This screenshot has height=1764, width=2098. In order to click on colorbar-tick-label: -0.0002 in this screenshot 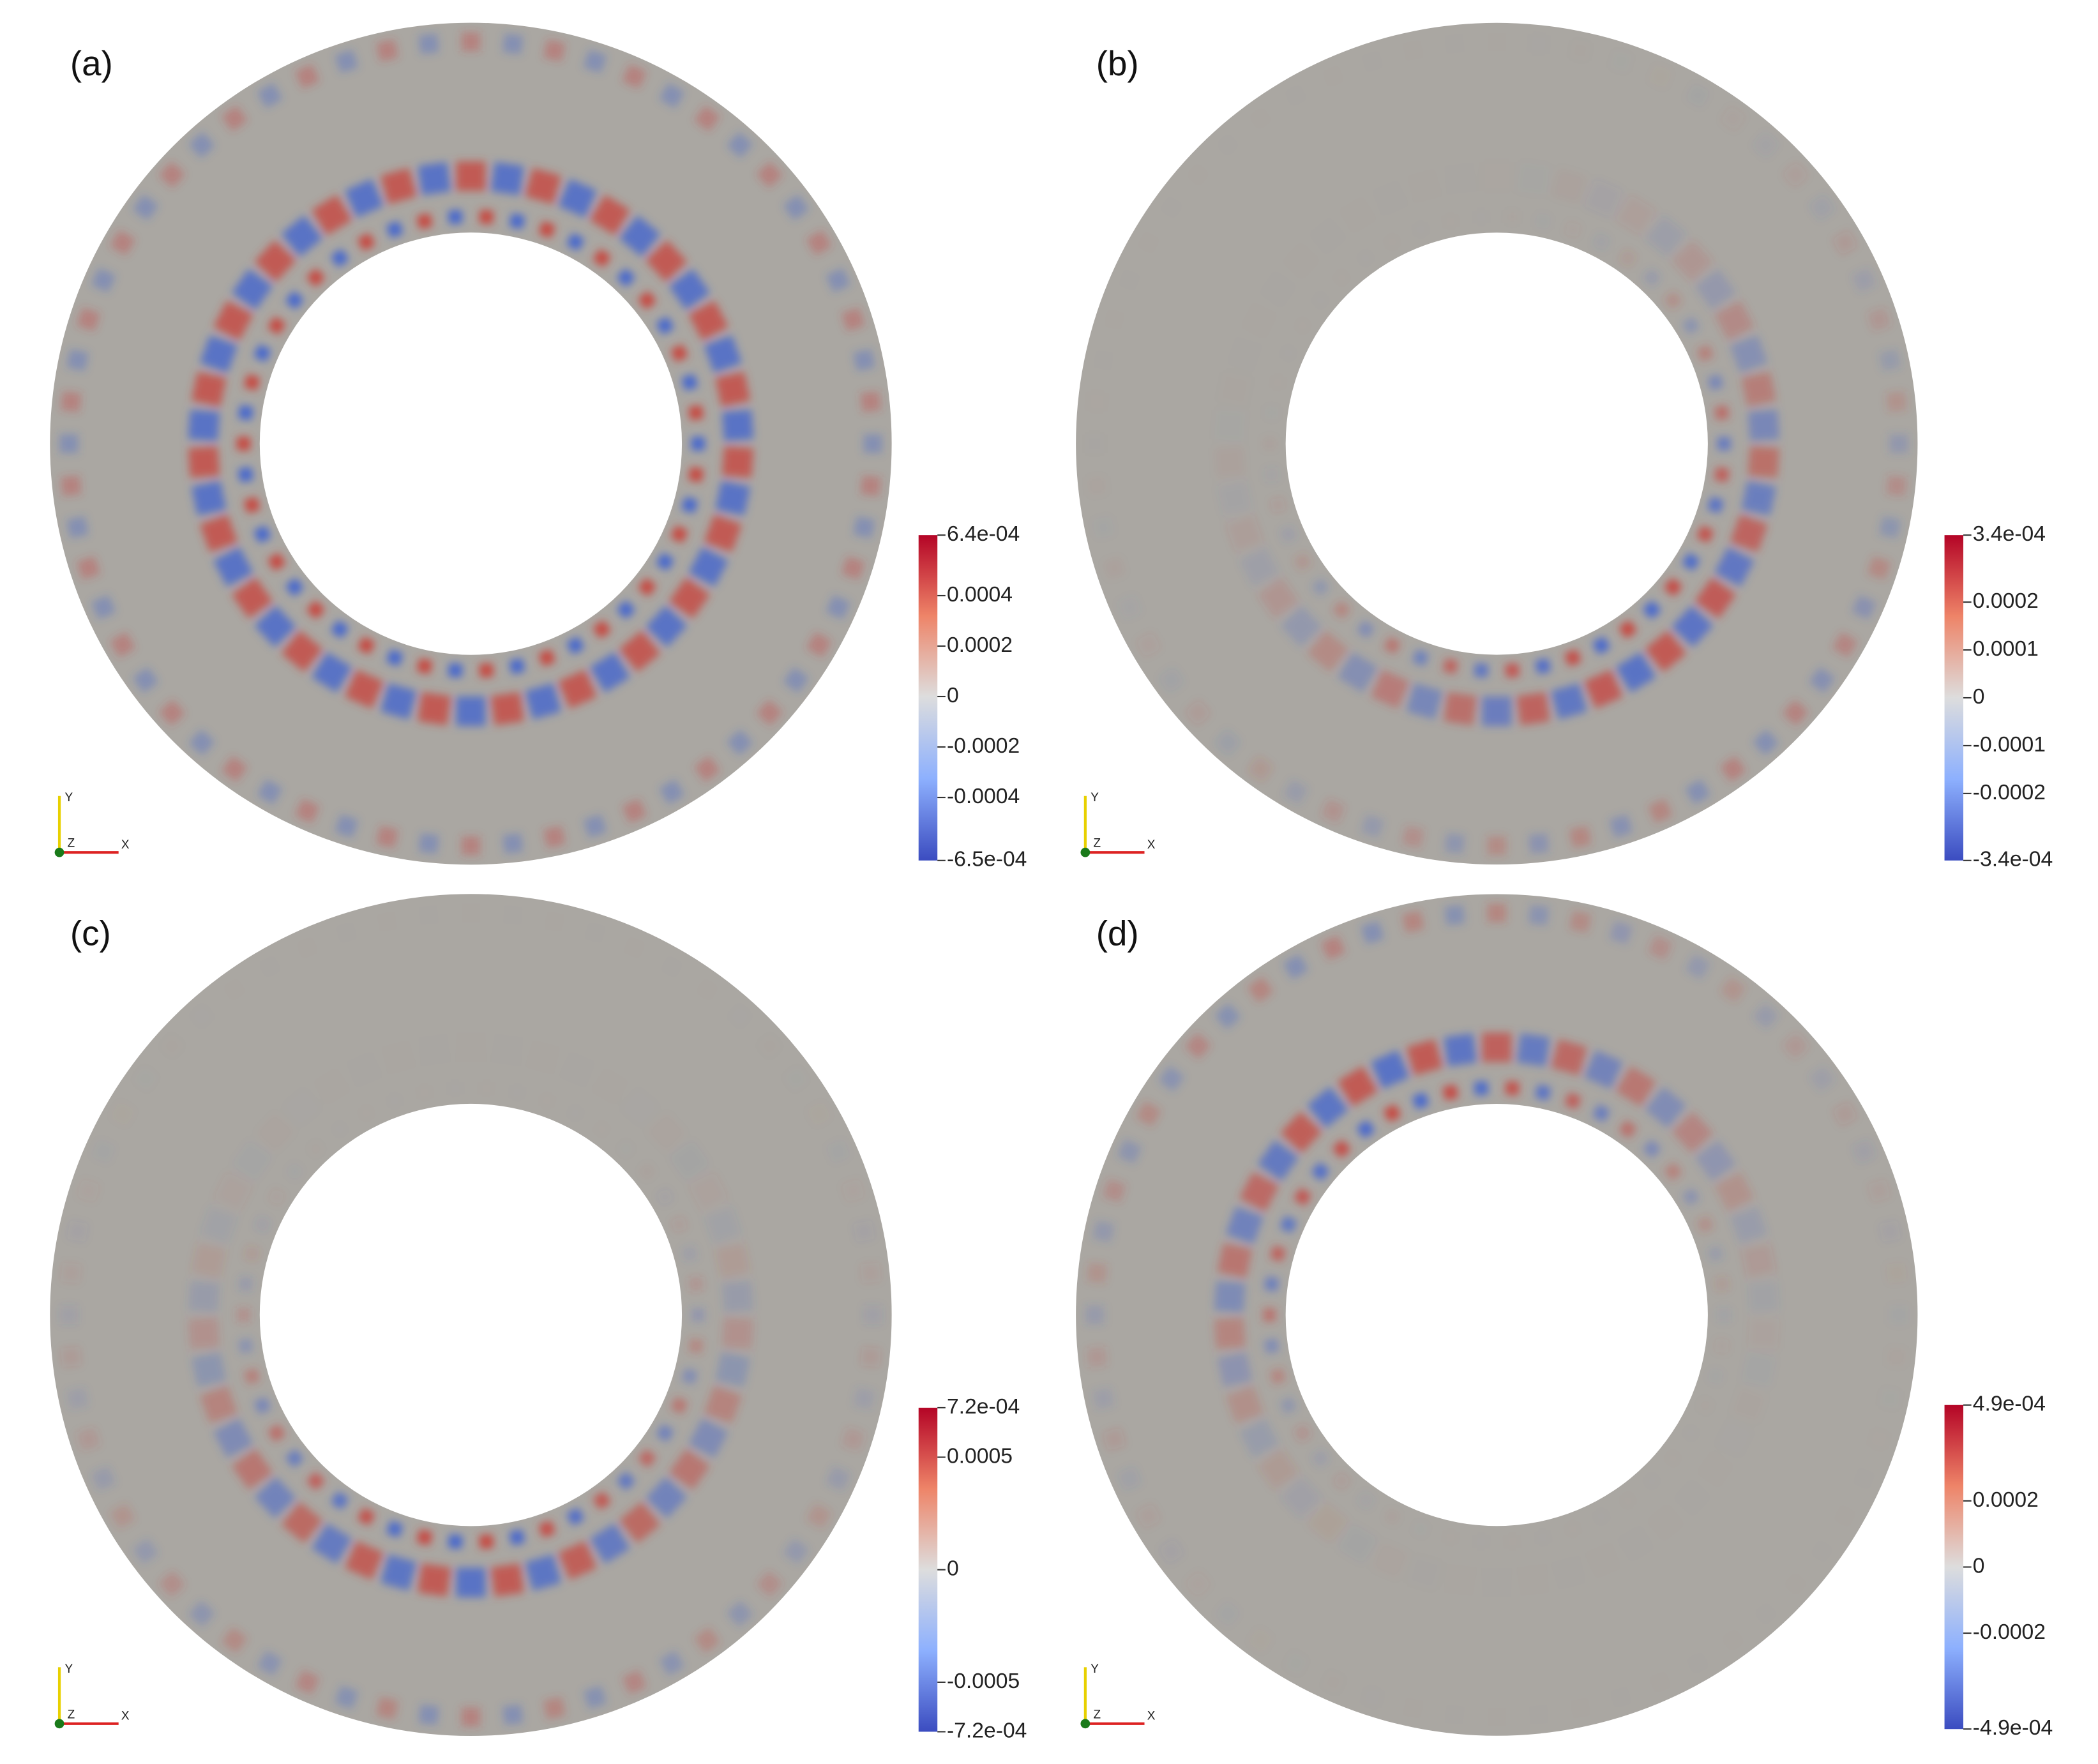, I will do `click(2009, 1632)`.